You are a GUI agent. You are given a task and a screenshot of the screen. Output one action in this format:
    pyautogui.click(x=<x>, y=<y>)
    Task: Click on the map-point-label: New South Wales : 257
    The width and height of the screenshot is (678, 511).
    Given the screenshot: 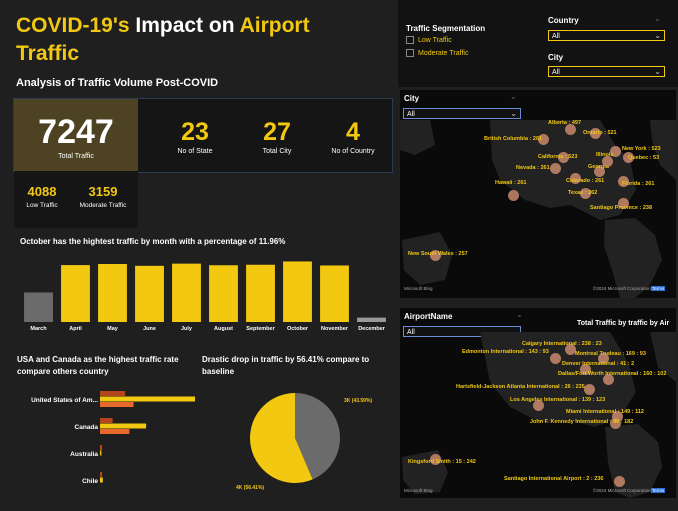 What is the action you would take?
    pyautogui.click(x=438, y=254)
    